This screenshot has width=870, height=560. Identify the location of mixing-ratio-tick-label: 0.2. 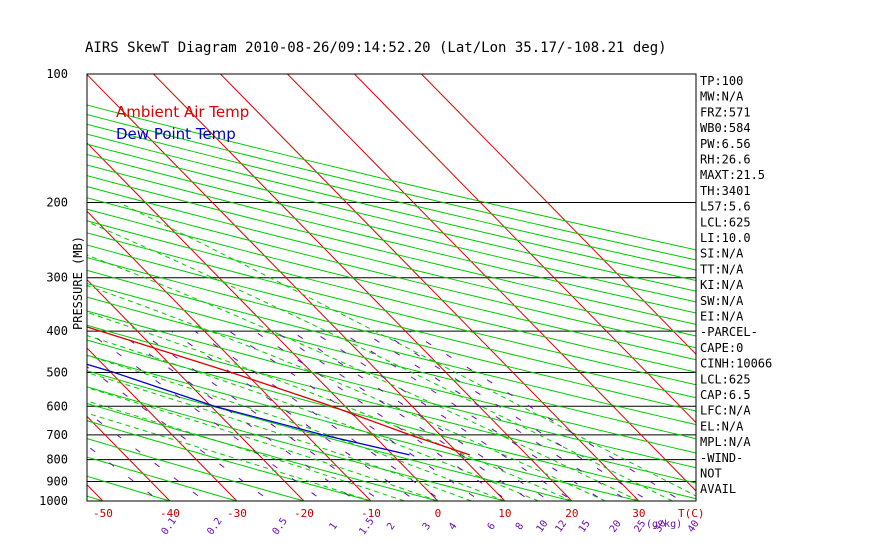
(214, 526).